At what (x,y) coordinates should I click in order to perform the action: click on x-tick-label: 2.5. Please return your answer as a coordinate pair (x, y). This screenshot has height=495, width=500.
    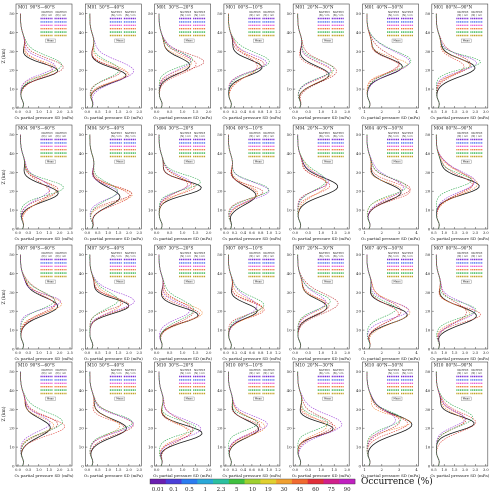
    Looking at the image, I should click on (70, 353).